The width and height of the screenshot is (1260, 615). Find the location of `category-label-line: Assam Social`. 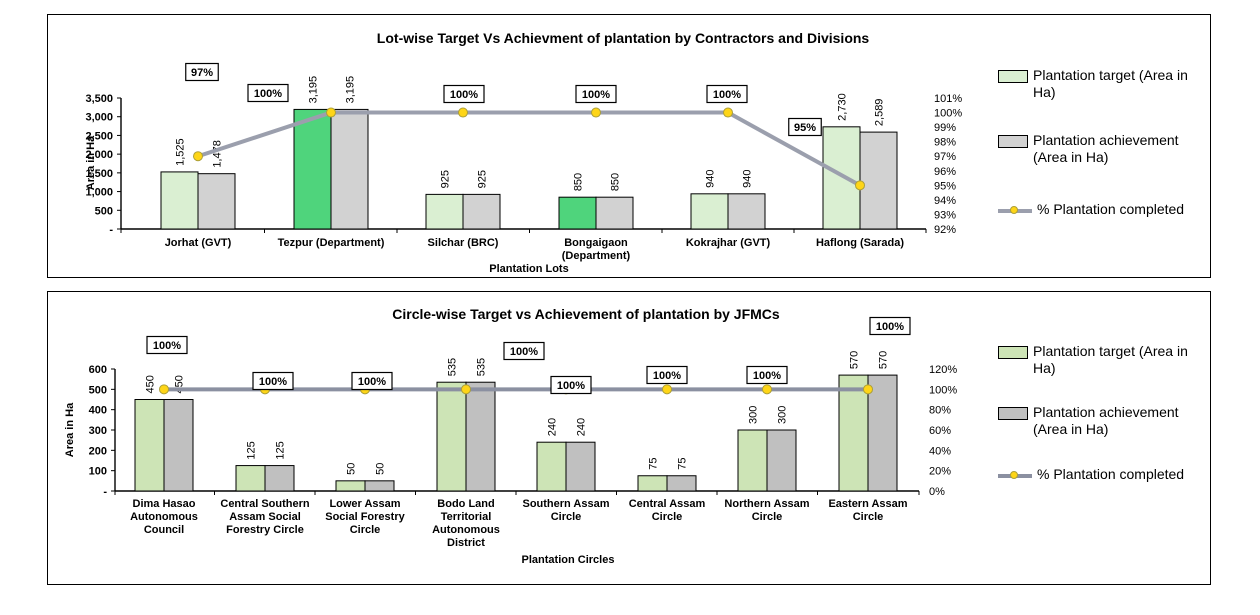

category-label-line: Assam Social is located at coordinates (265, 517).